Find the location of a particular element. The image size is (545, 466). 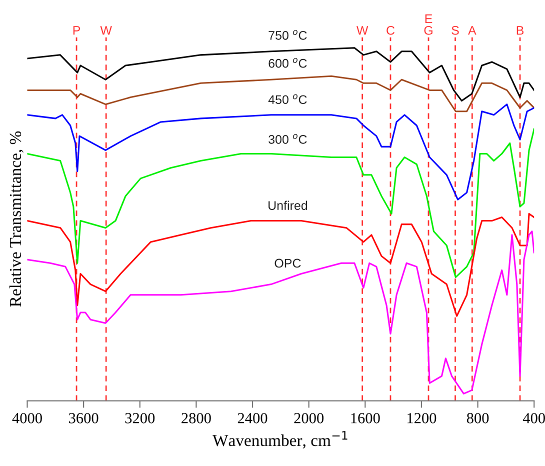

series-label: 300 $^{o}$C is located at coordinates (287, 139).